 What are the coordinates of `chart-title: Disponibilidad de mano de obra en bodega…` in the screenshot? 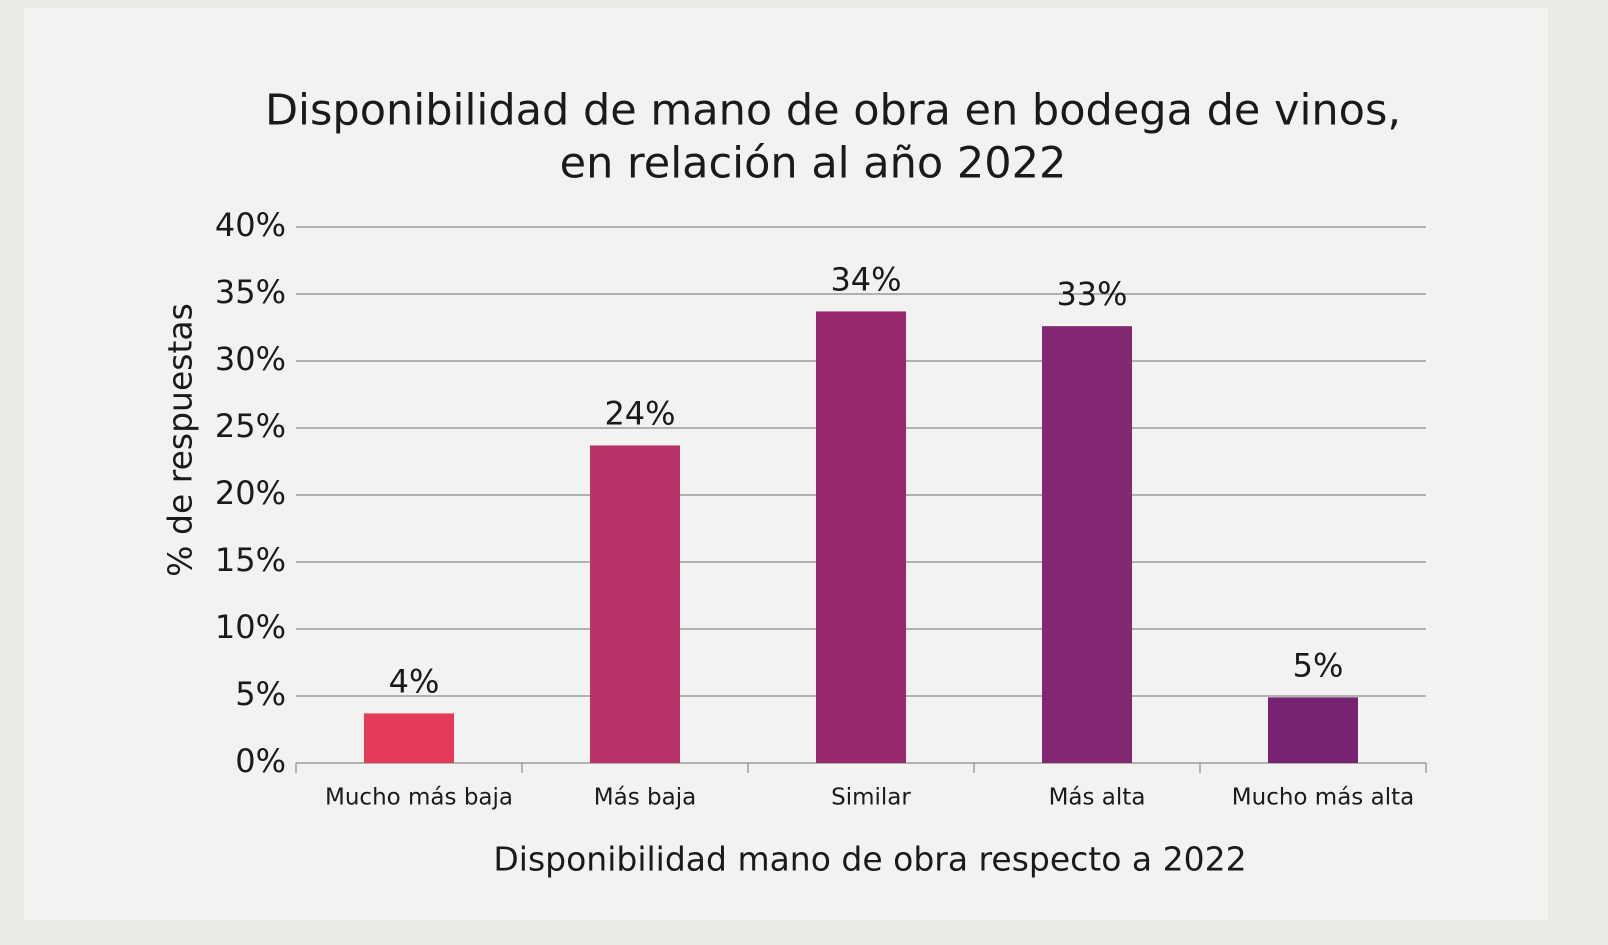 It's located at (833, 111).